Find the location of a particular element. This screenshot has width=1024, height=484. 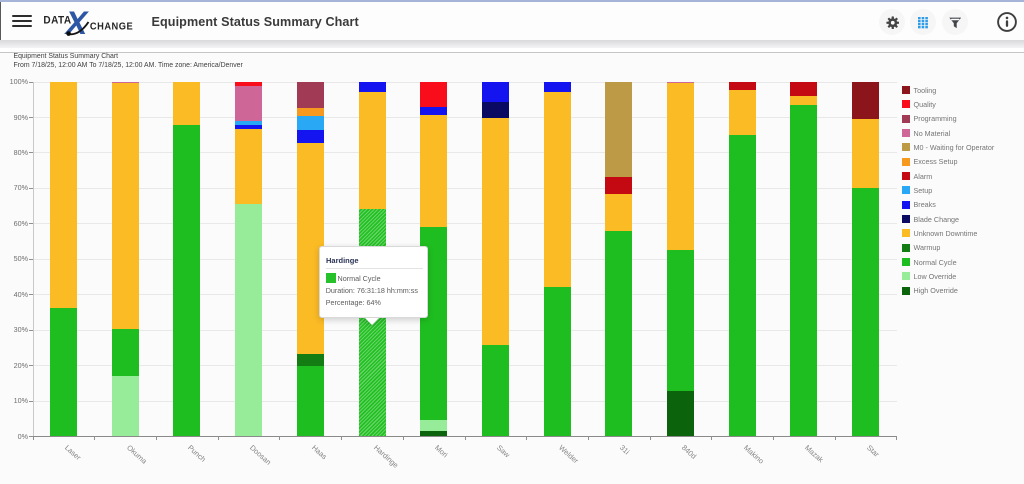

svg-text: CHANGE is located at coordinates (111, 26).